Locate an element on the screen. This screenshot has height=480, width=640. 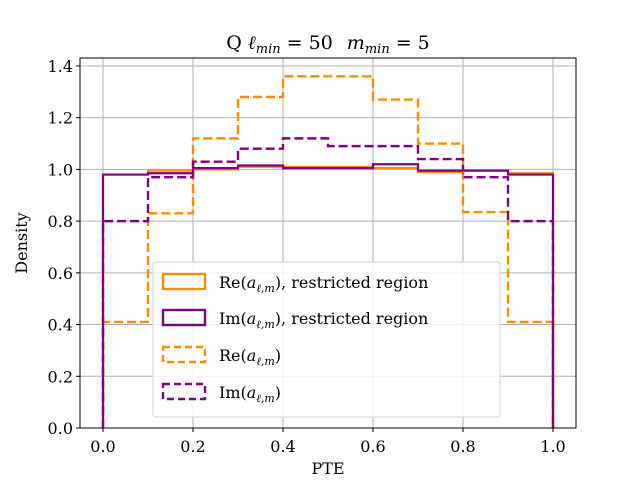
title-m-value: = 5 is located at coordinates (410, 43).